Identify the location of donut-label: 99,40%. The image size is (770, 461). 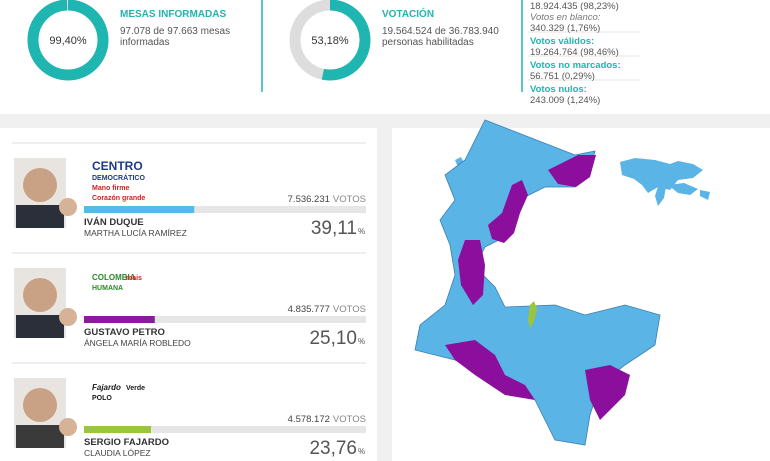
(68, 41).